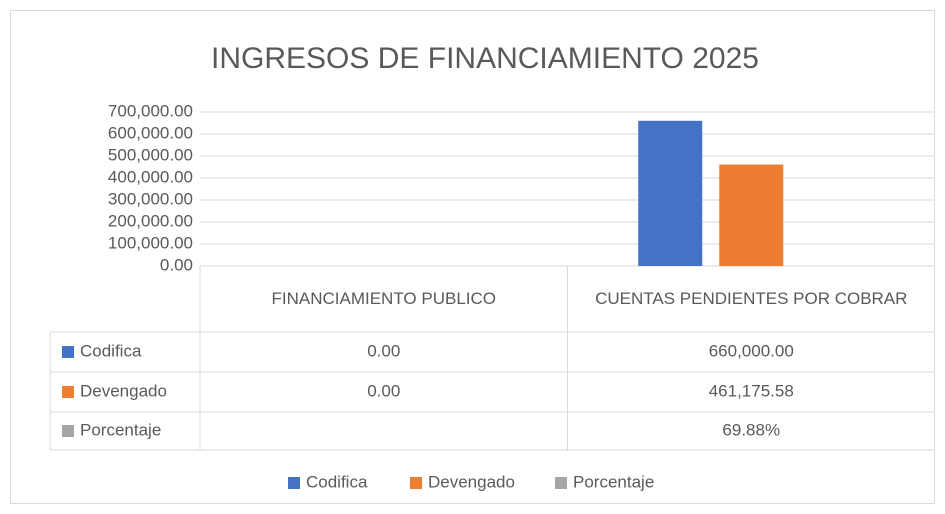  Describe the element at coordinates (120, 429) in the screenshot. I see `table-series-name: Porcentaje` at that location.